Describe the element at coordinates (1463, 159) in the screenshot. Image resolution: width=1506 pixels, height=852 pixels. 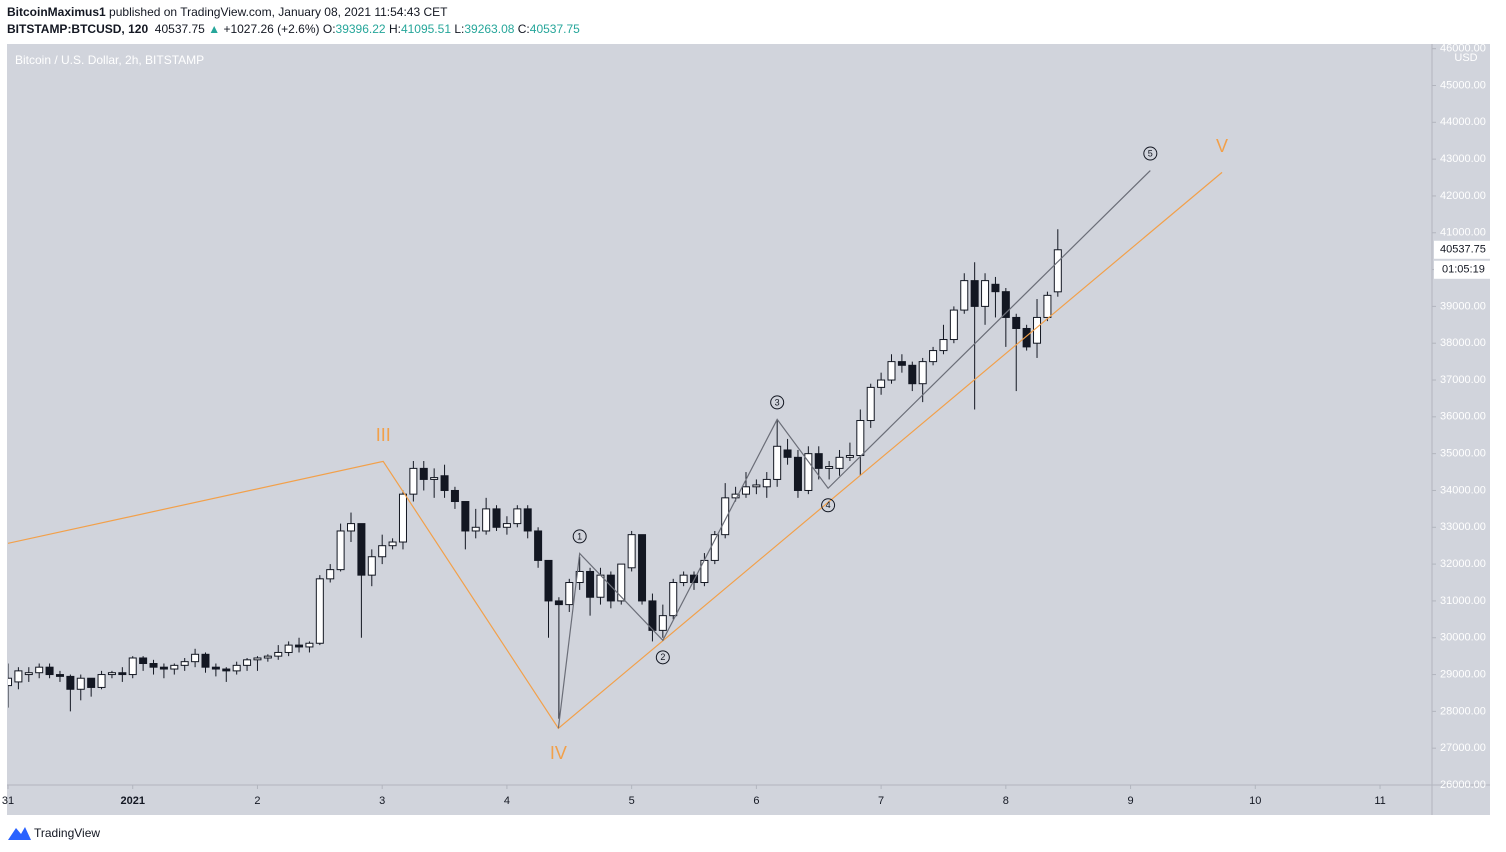
I see `y-tick-label: 43000.00` at that location.